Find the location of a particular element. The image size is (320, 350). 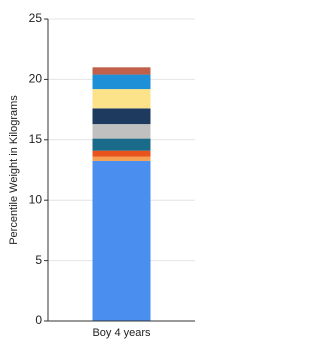

y-axis-label: Percentile Weight in Kilograms is located at coordinates (14, 170).